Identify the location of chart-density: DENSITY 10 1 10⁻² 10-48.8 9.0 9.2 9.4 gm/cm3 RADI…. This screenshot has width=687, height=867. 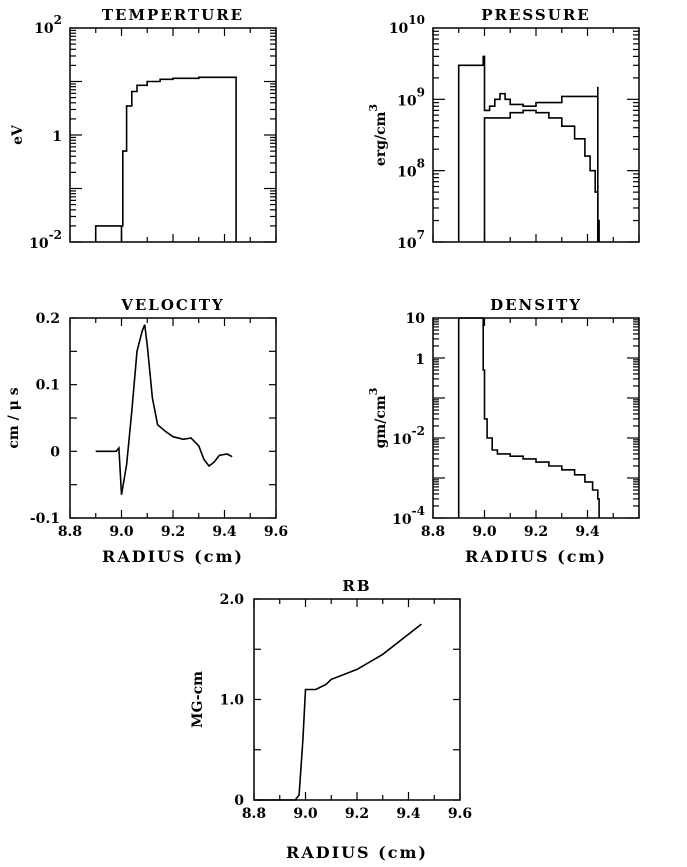
(503, 431).